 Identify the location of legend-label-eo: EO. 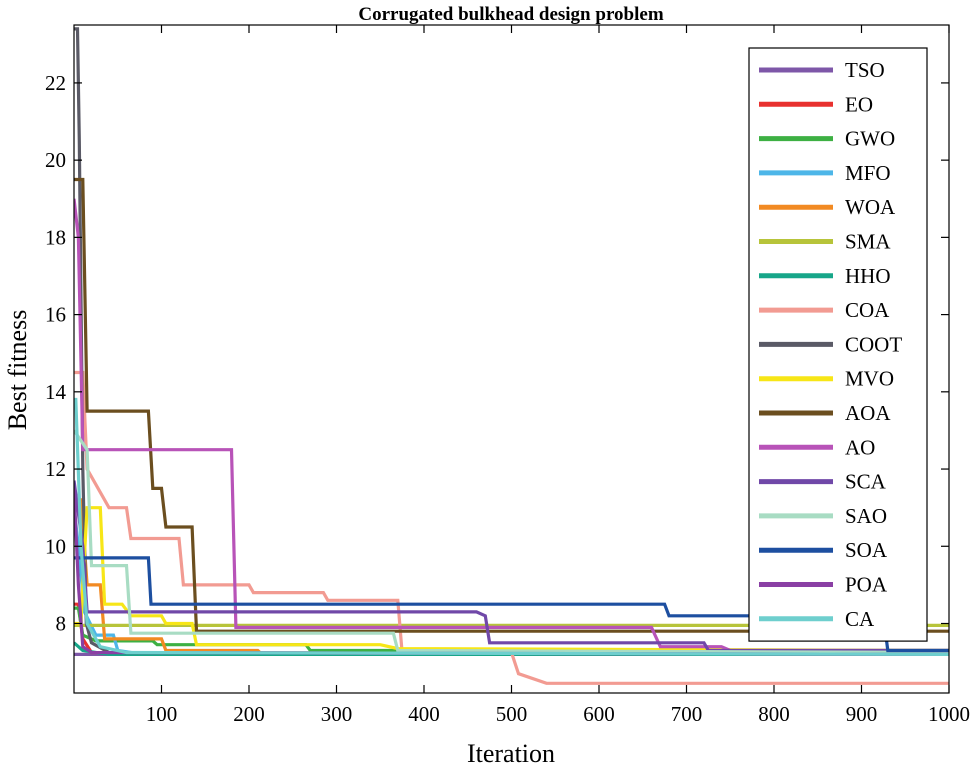
(859, 104).